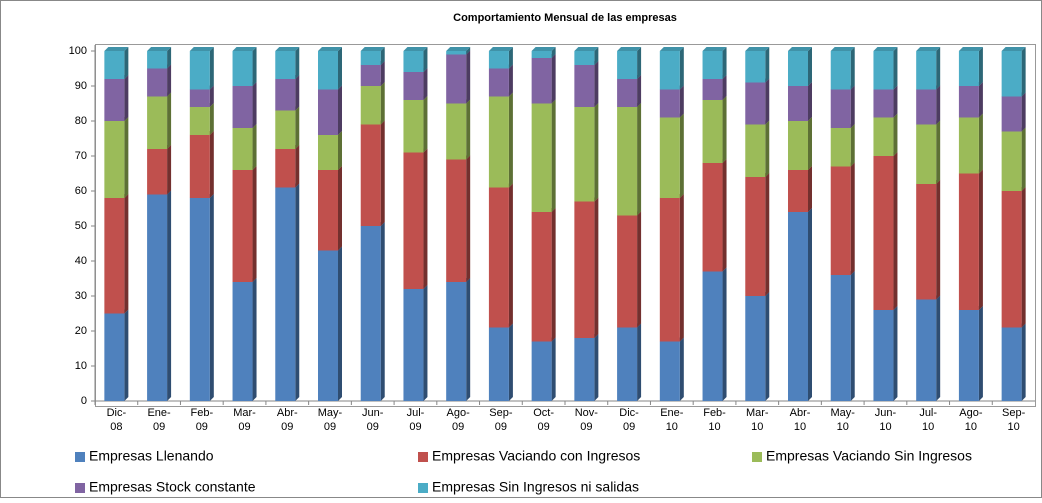 The image size is (1042, 503). What do you see at coordinates (287, 413) in the screenshot?
I see `x-tick-label-line: Abr-` at bounding box center [287, 413].